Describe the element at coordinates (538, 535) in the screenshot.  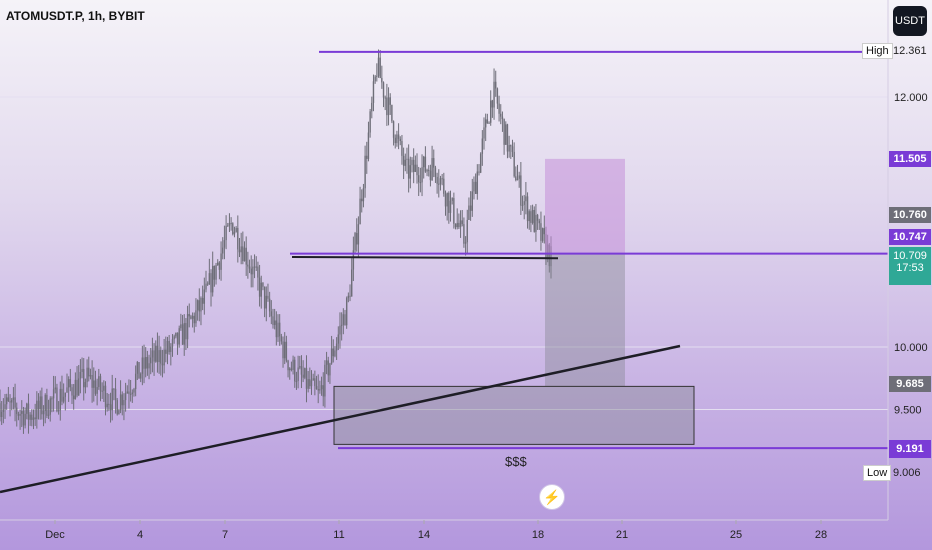
I see `x-tick-label: 18` at that location.